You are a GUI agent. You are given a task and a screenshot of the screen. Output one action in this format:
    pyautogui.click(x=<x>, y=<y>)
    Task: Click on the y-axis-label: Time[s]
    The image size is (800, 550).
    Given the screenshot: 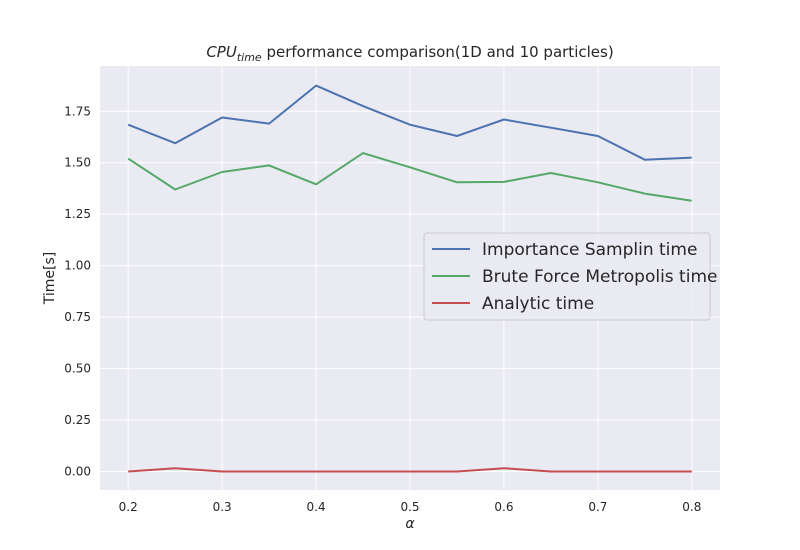 What is the action you would take?
    pyautogui.click(x=50, y=278)
    